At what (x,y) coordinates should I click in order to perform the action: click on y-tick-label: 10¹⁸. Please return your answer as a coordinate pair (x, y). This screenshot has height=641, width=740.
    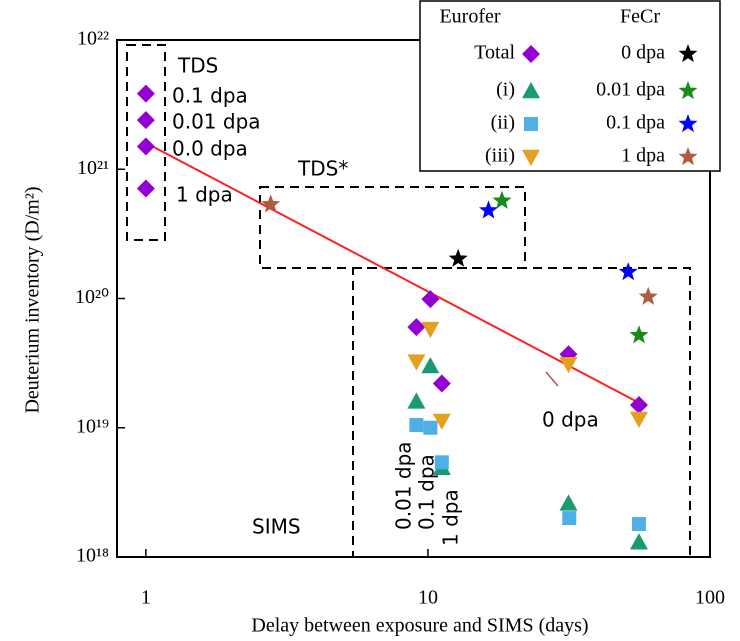
    Looking at the image, I should click on (92, 556).